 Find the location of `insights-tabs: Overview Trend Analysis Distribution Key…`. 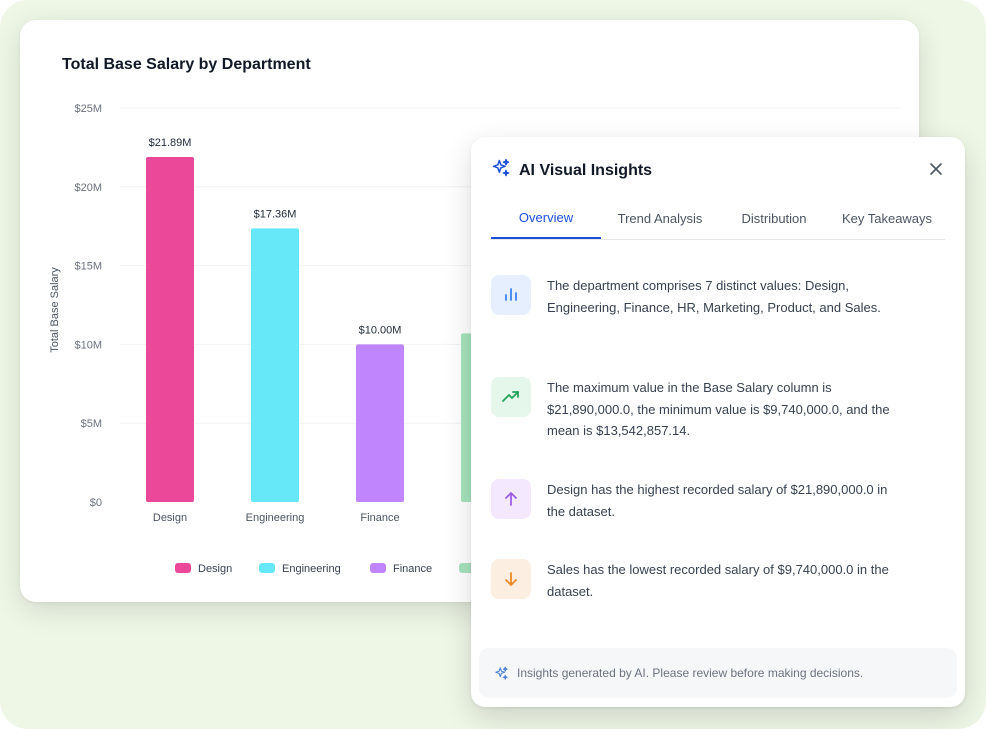

insights-tabs: Overview Trend Analysis Distribution Key… is located at coordinates (718, 218).